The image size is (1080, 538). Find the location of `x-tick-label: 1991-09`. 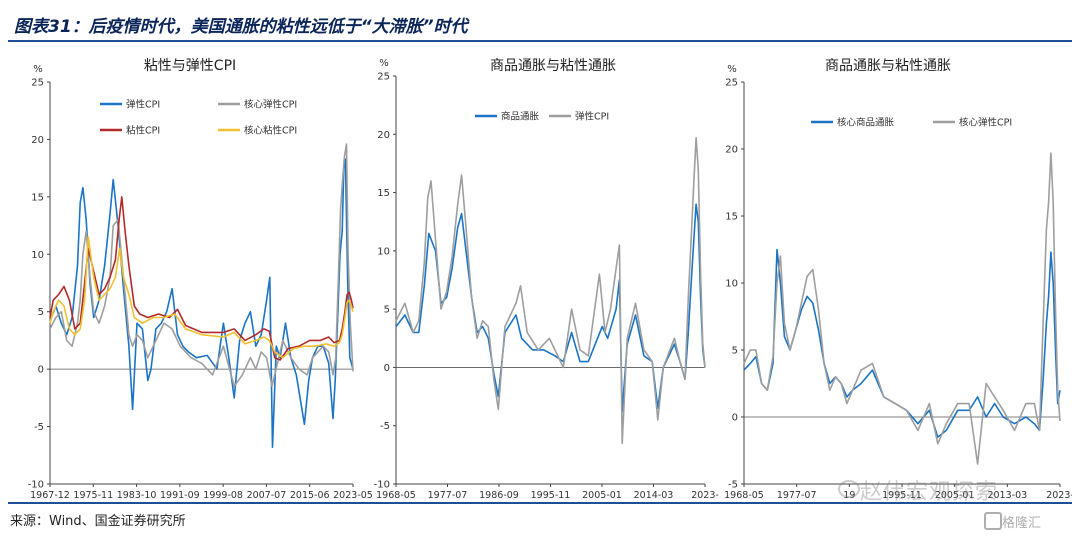

x-tick-label: 1991-09 is located at coordinates (180, 495).